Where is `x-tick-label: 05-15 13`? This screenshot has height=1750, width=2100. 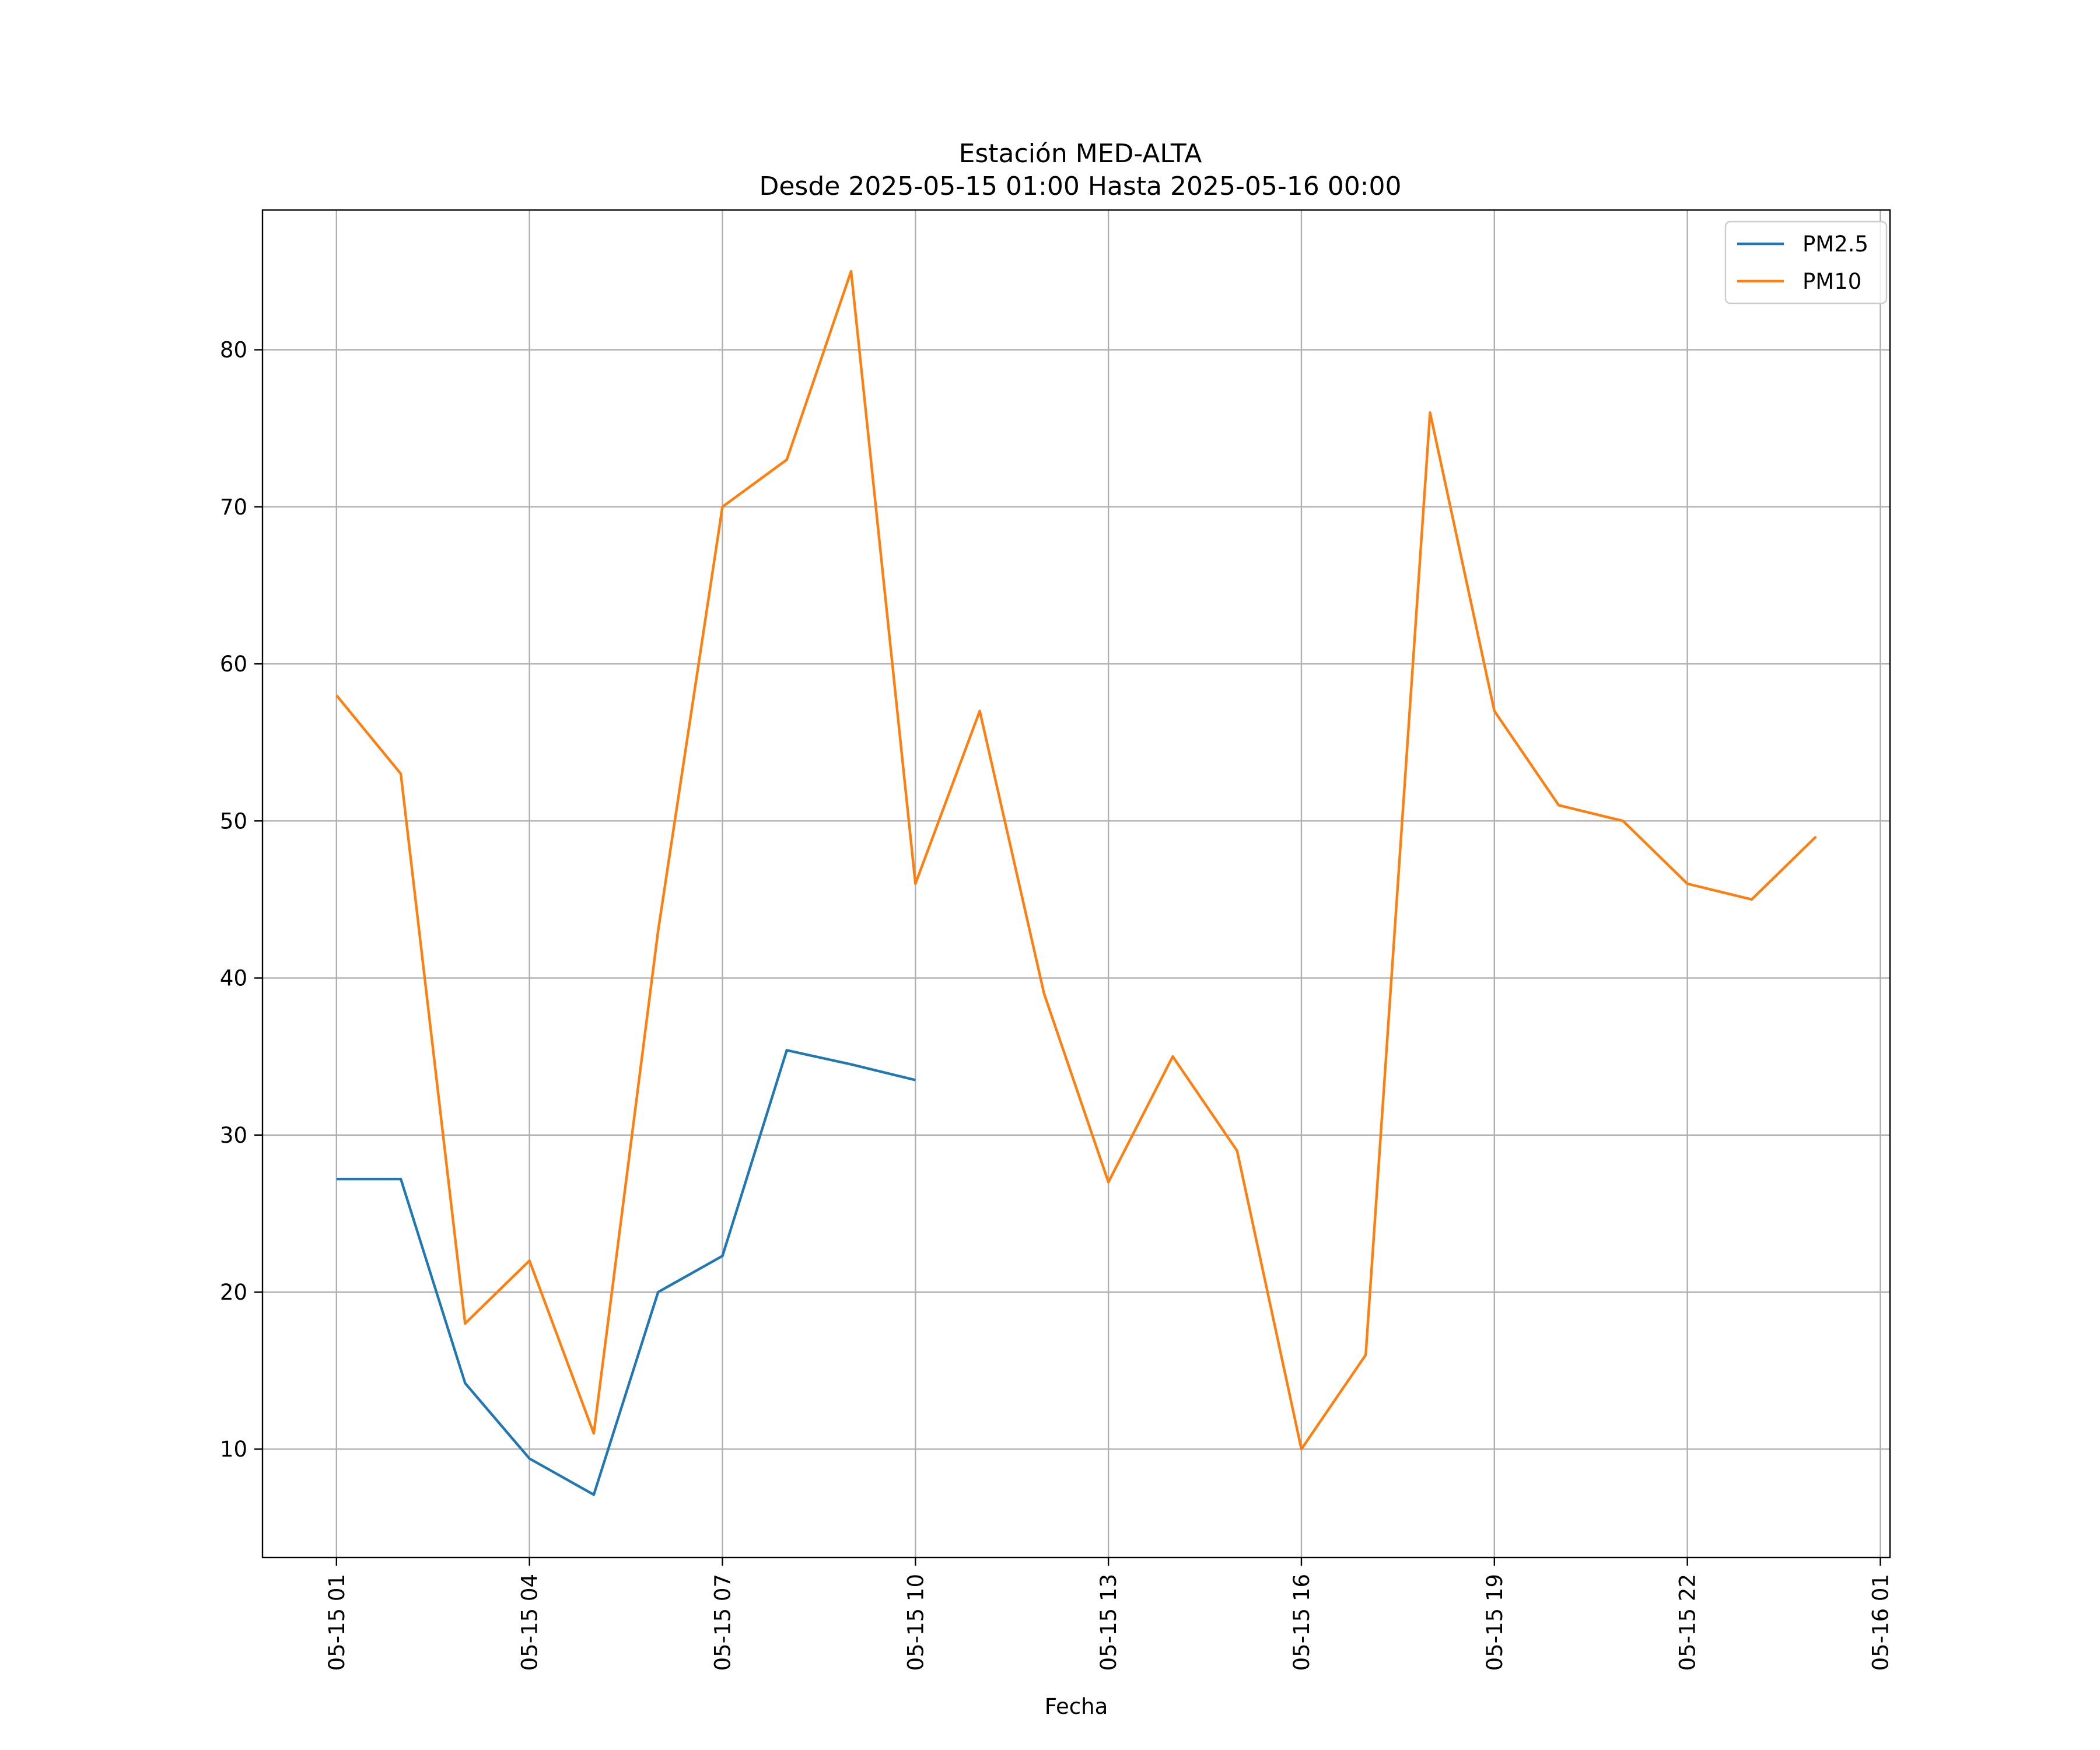 x-tick-label: 05-15 13 is located at coordinates (1108, 1622).